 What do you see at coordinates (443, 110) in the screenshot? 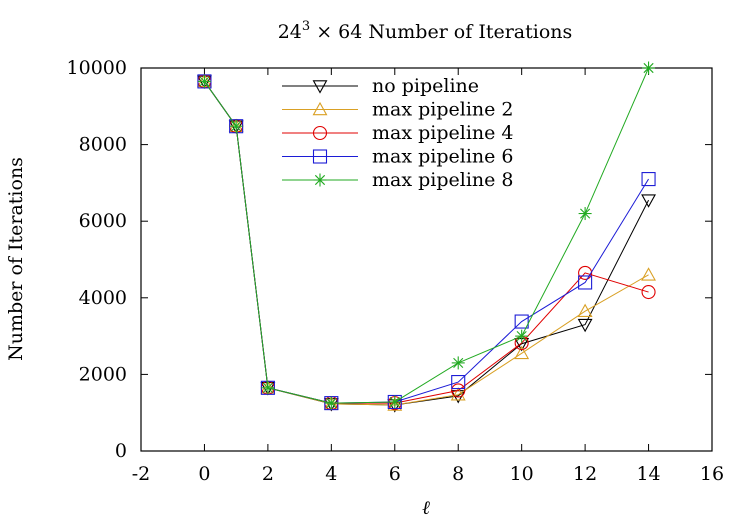
I see `legend-label: max pipeline 2` at bounding box center [443, 110].